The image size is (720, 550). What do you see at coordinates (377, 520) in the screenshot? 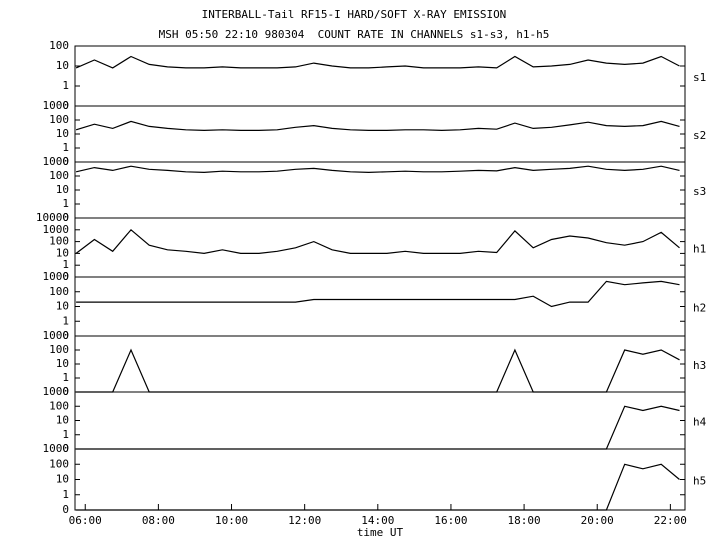
I see `x-tick-label: 14:00` at bounding box center [377, 520].